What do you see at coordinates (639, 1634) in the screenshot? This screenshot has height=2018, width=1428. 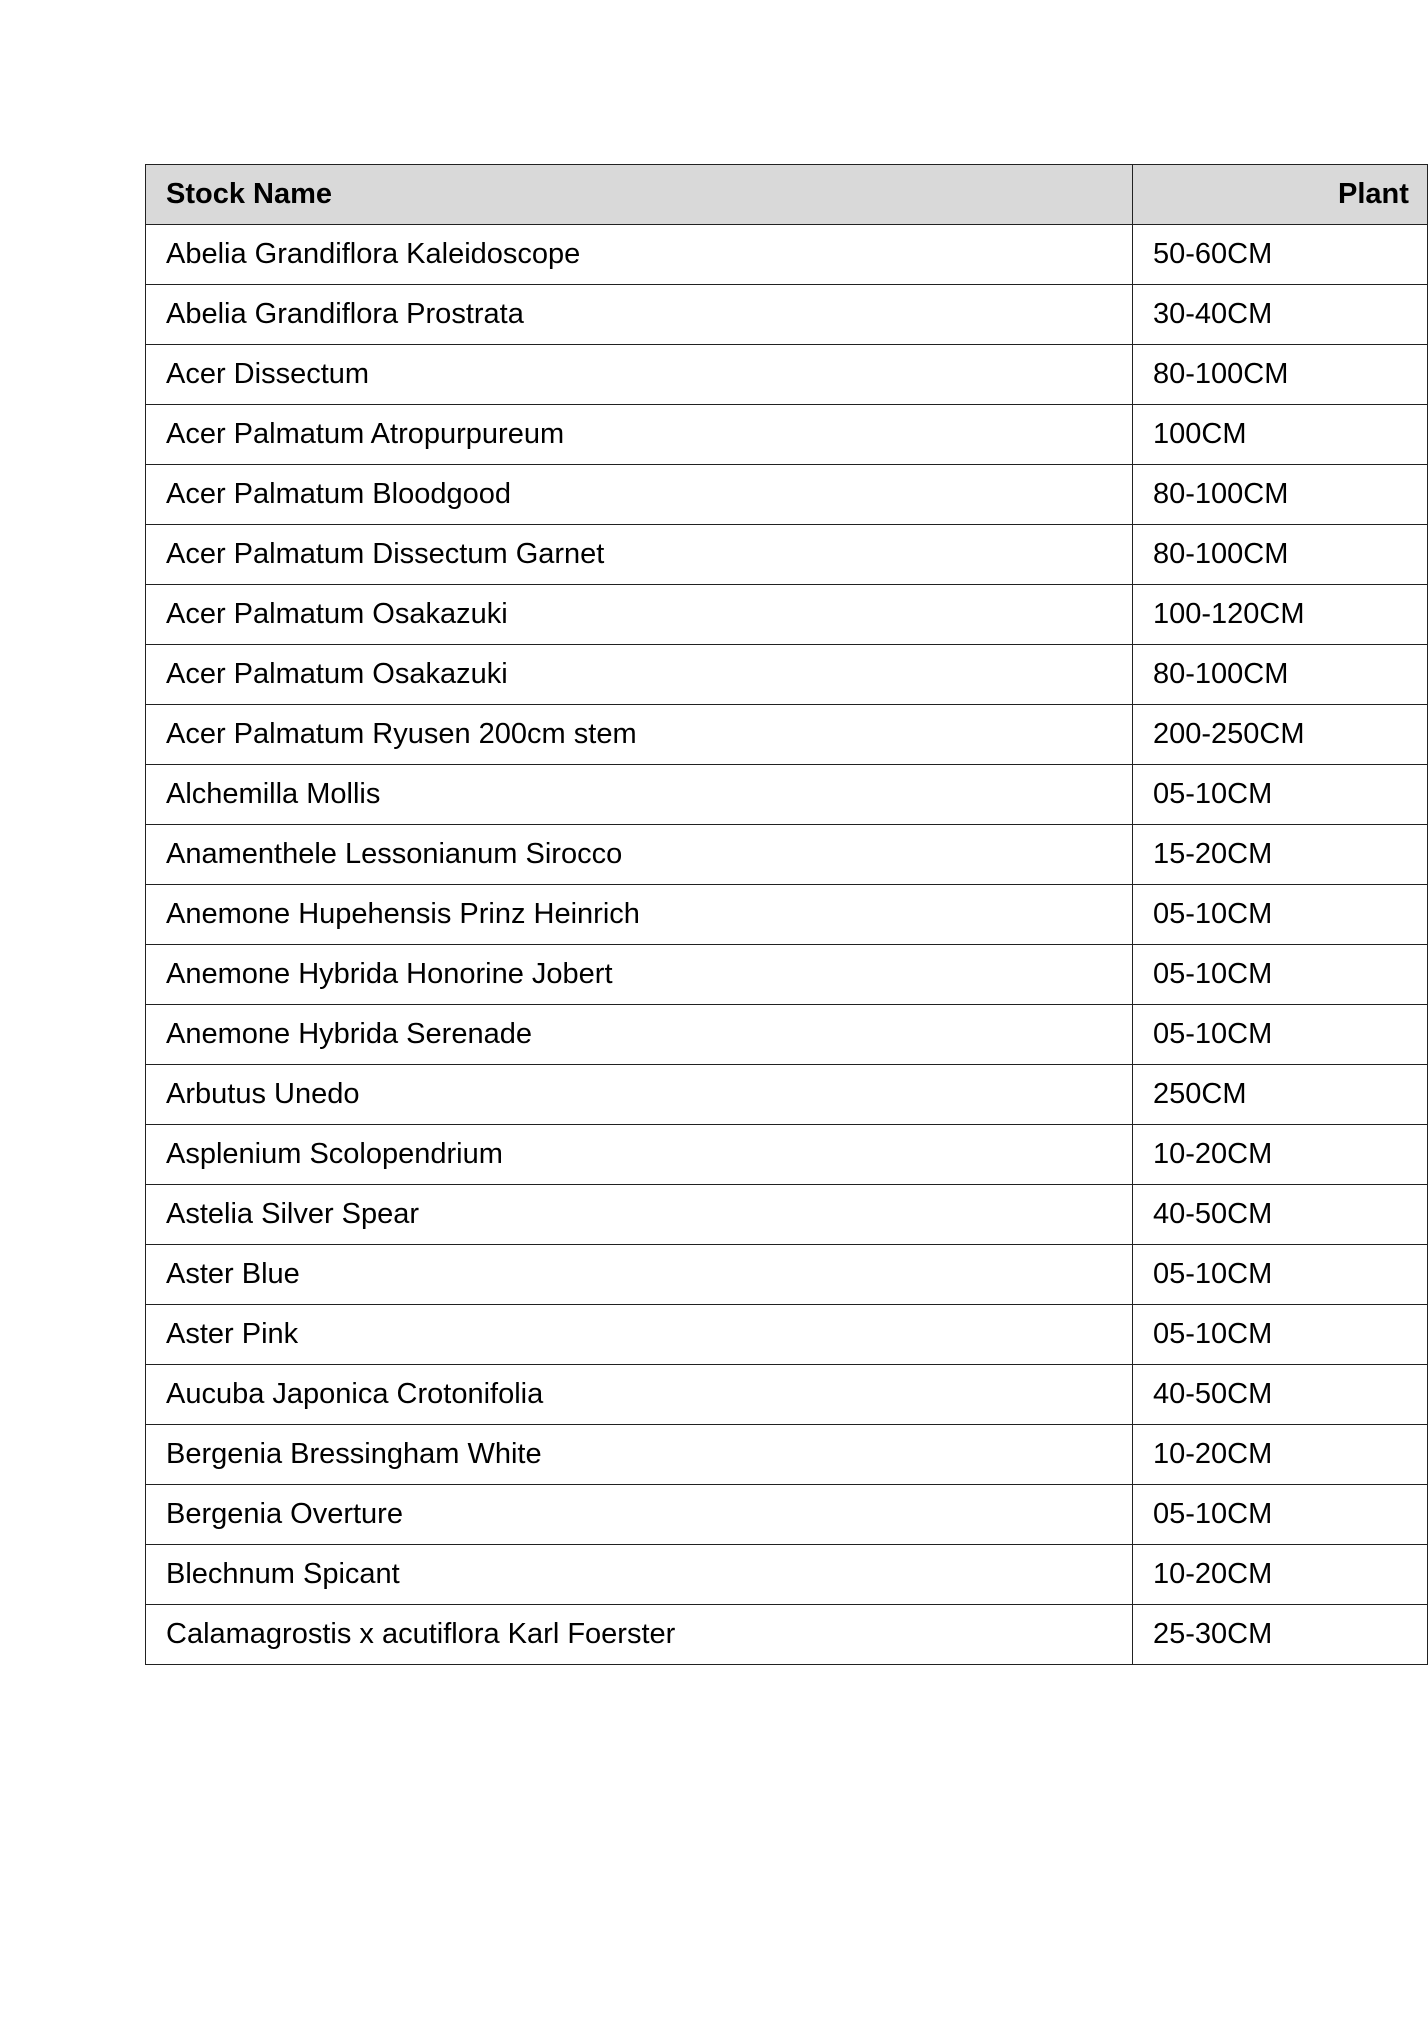 I see `stock-name-cell: Calamagrostis x acutiflora Karl Foerster` at bounding box center [639, 1634].